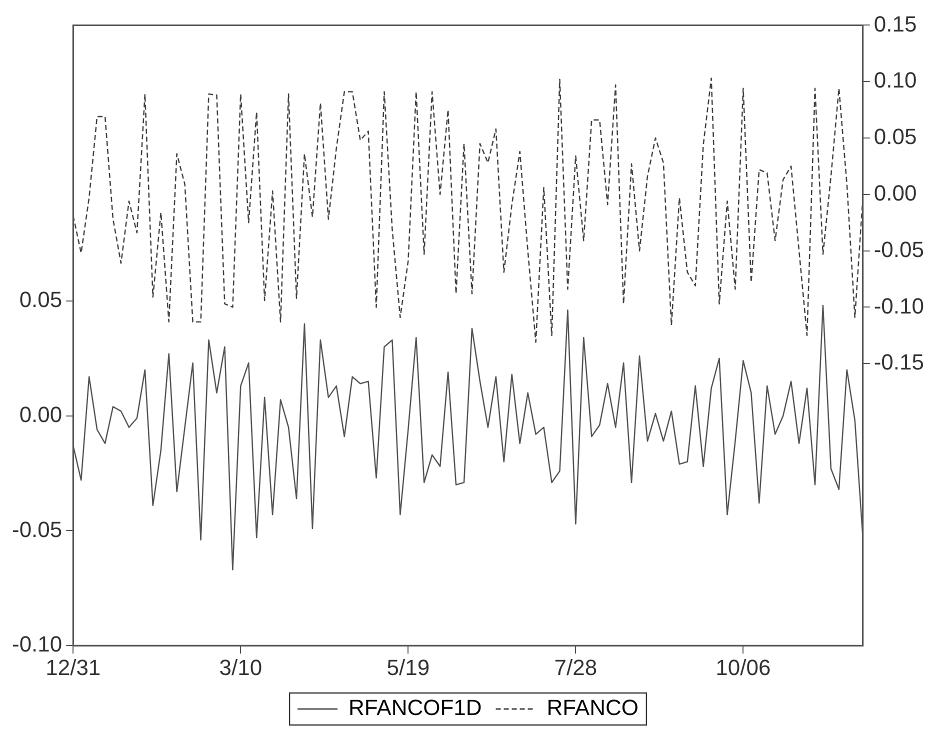 Image resolution: width=946 pixels, height=744 pixels. I want to click on y2-tick-label: 0.15, so click(895, 23).